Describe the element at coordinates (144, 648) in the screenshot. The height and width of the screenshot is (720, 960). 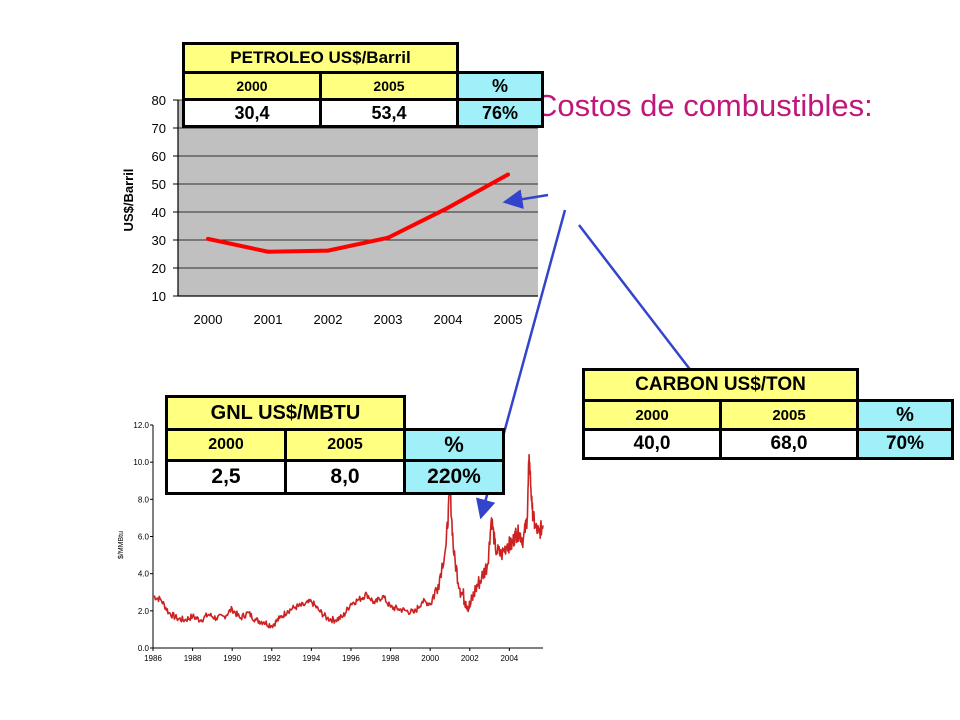
I see `gas-y-tick-label: 0.0` at that location.